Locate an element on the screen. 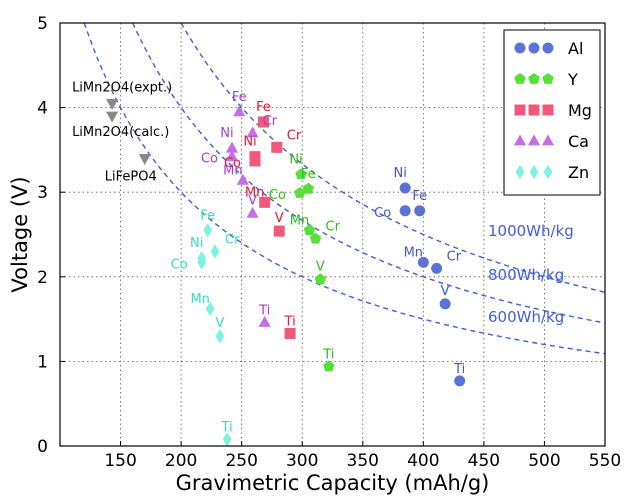 This screenshot has height=497, width=635. y-tick-label: 4 is located at coordinates (42, 109).